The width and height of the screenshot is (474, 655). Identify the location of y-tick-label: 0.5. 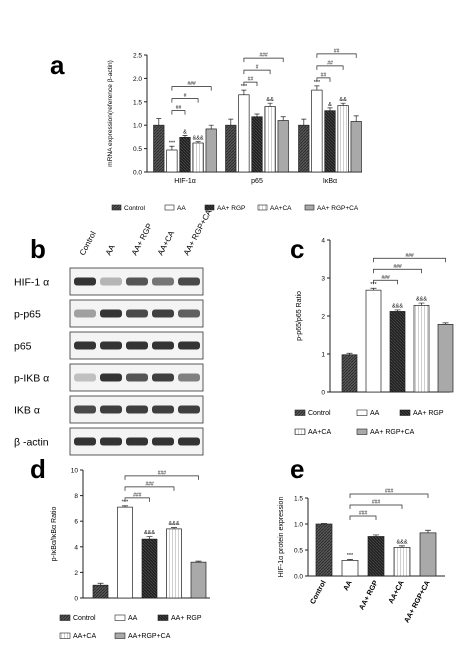
(137, 149).